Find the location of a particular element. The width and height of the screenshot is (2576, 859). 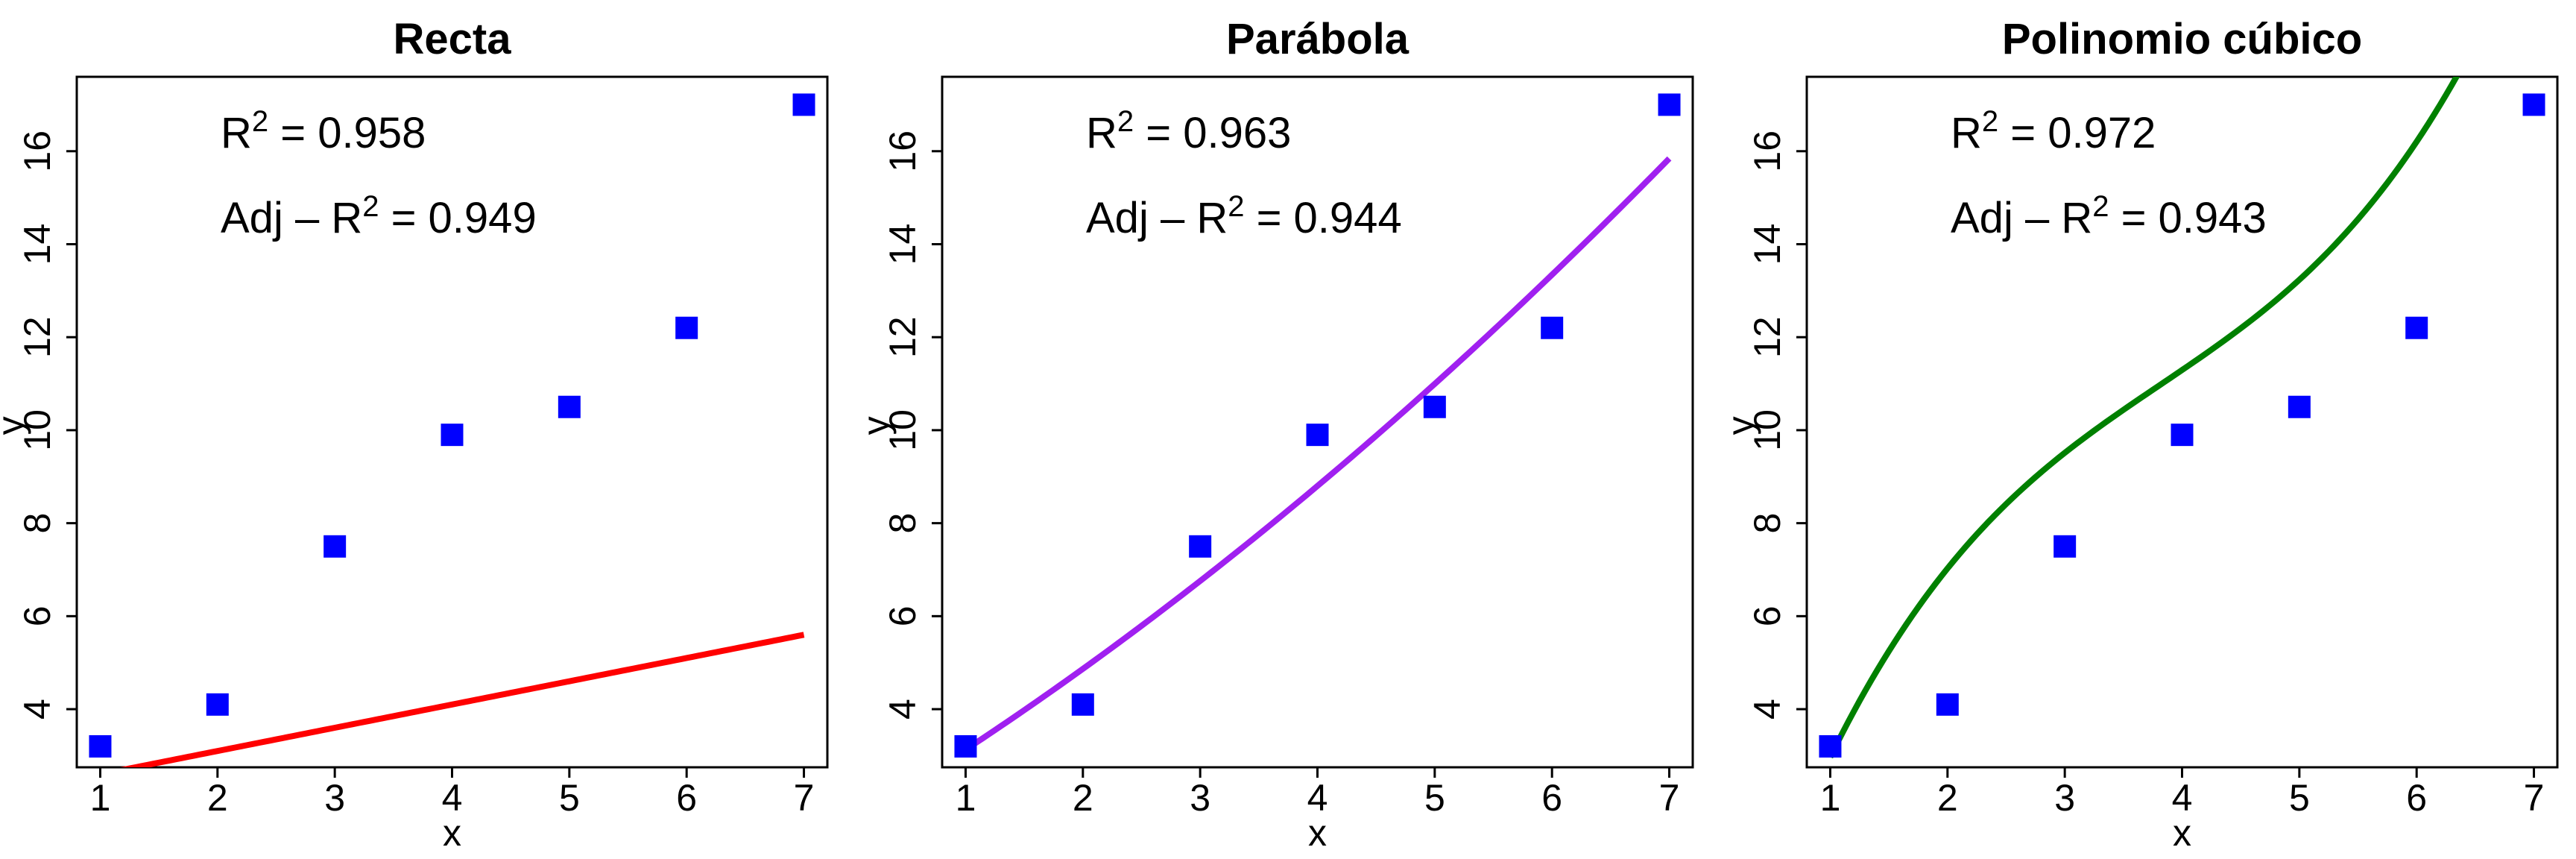

chart-title: Polinomio cúbico is located at coordinates (2182, 39).